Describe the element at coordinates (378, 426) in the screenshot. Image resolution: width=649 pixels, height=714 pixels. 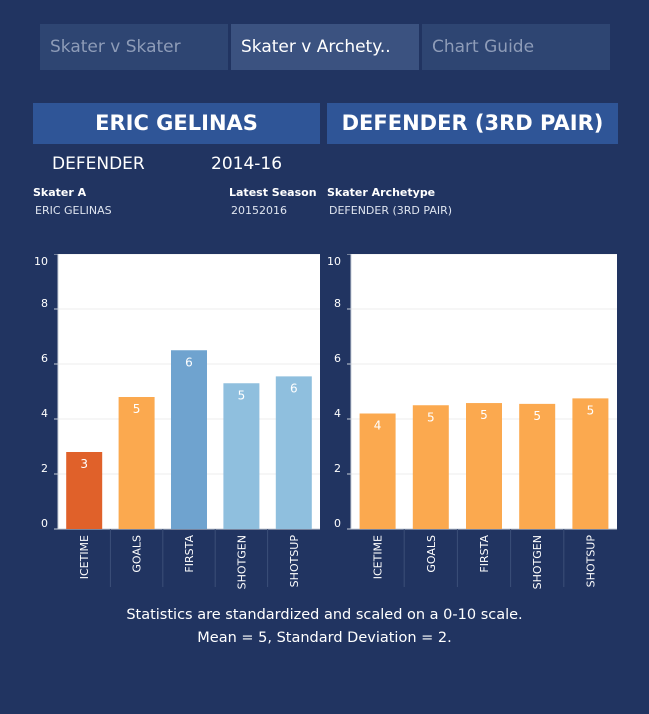
I see `bar-data-label: 4` at that location.